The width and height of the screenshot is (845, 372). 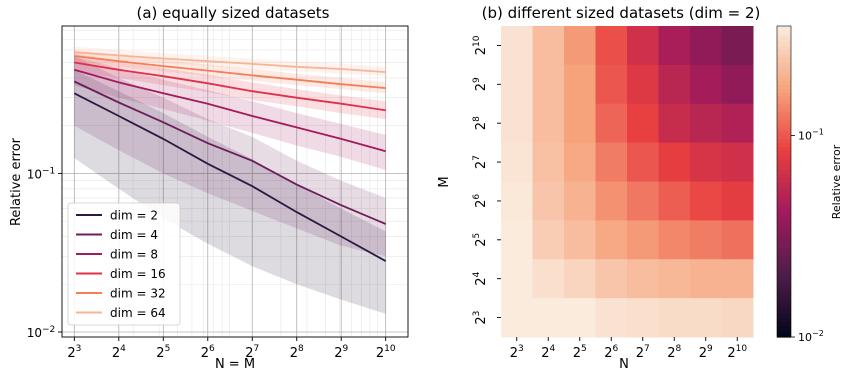 What do you see at coordinates (480, 123) in the screenshot?
I see `y-tick-label: 28` at bounding box center [480, 123].